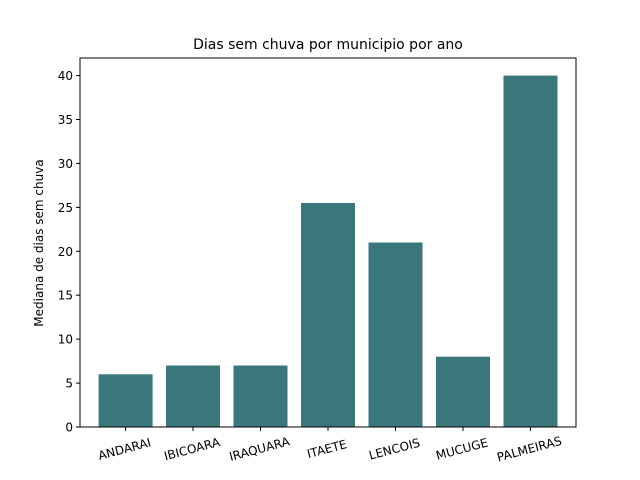  Describe the element at coordinates (328, 315) in the screenshot. I see `bar-itaete` at that location.